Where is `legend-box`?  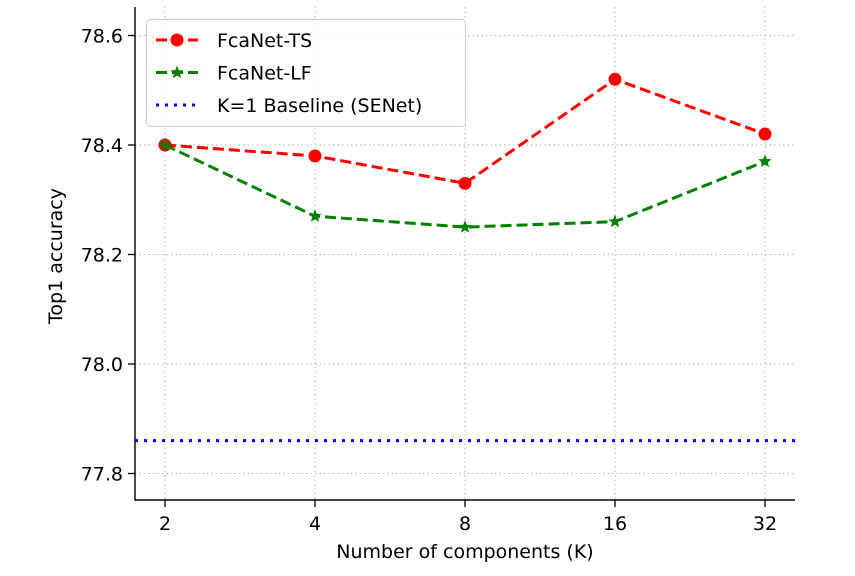 legend-box is located at coordinates (306, 73).